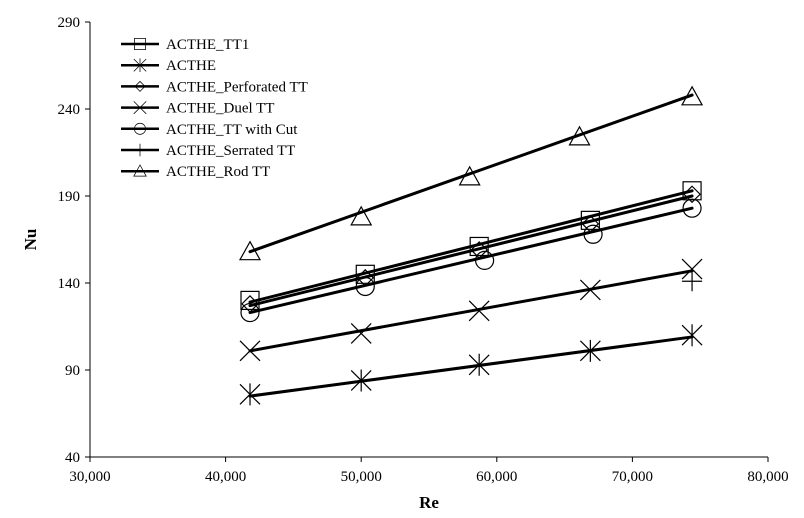 This screenshot has width=804, height=518. I want to click on series-line-acthe-tt-with-cut, so click(471, 260).